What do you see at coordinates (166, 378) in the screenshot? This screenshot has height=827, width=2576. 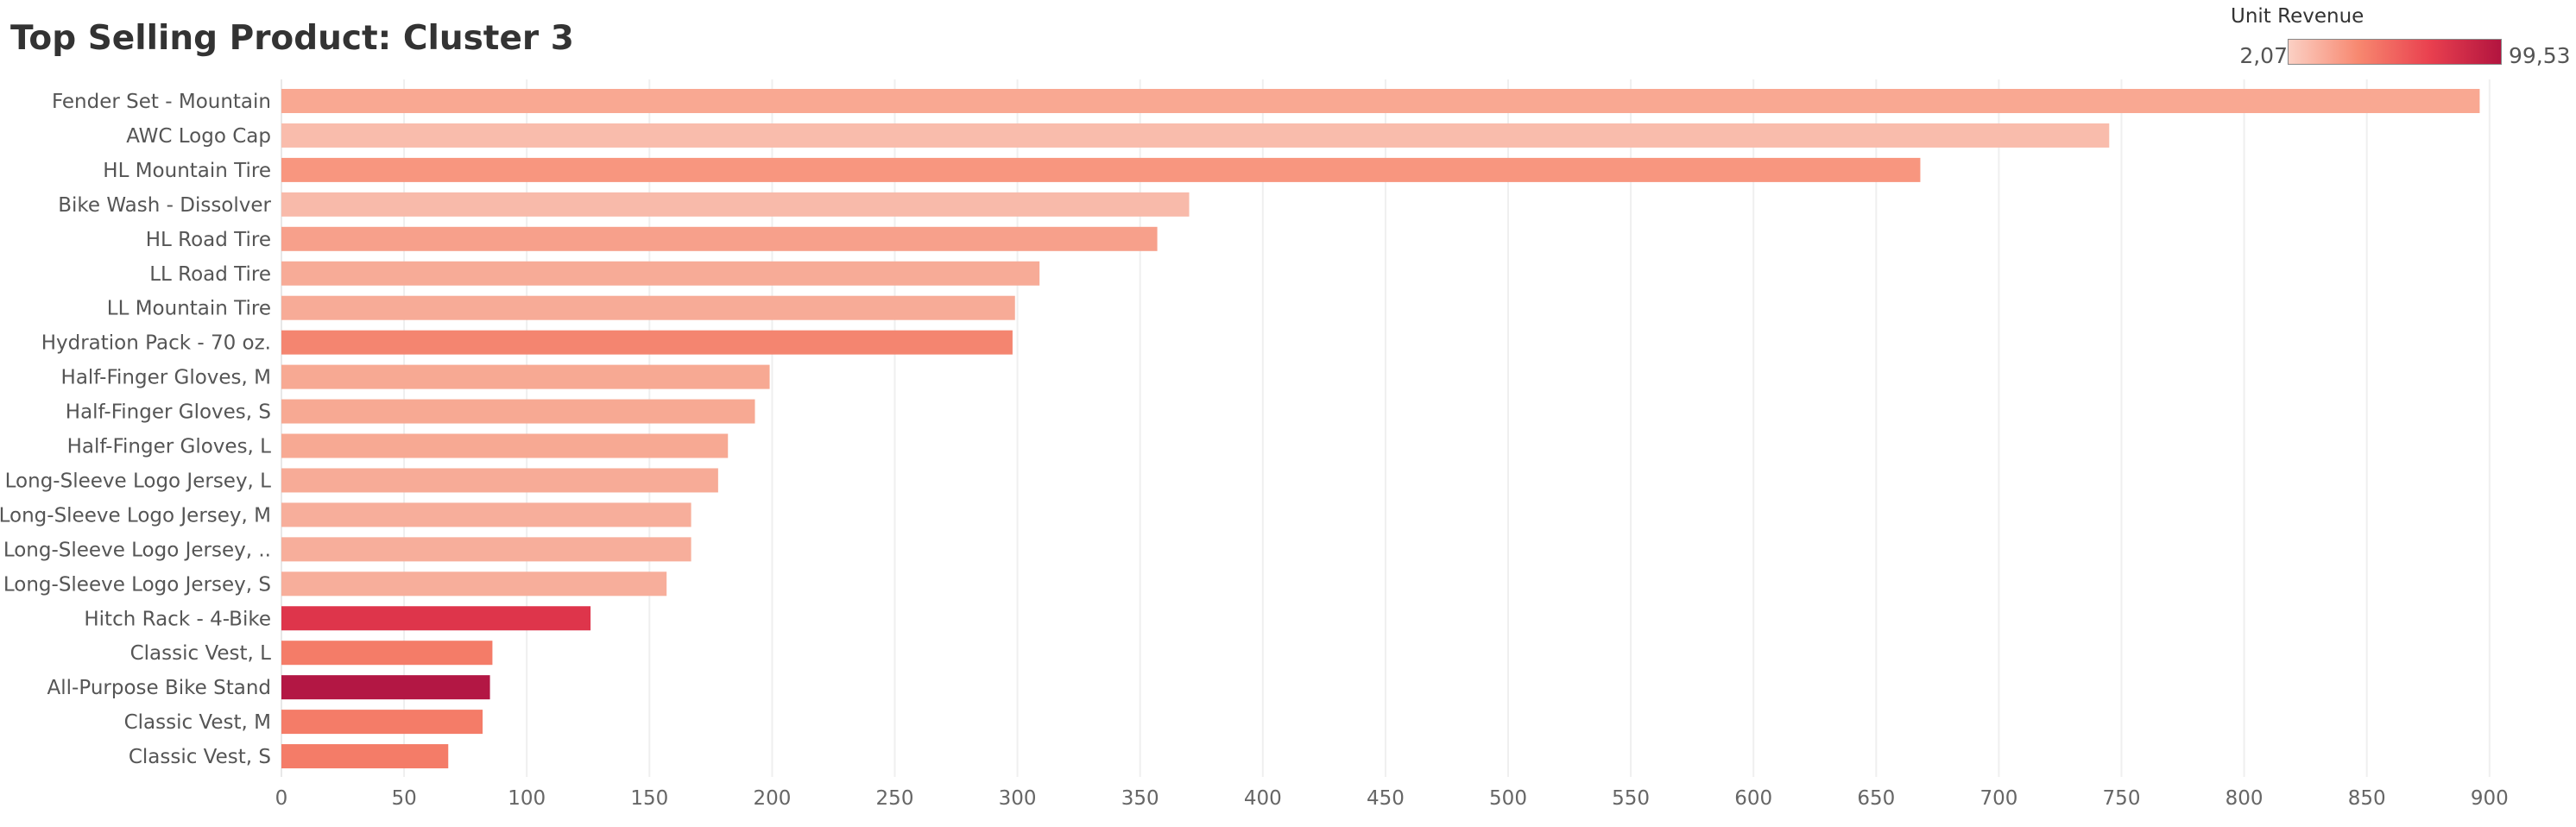 I see `category-label: Half-Finger Gloves, M` at bounding box center [166, 378].